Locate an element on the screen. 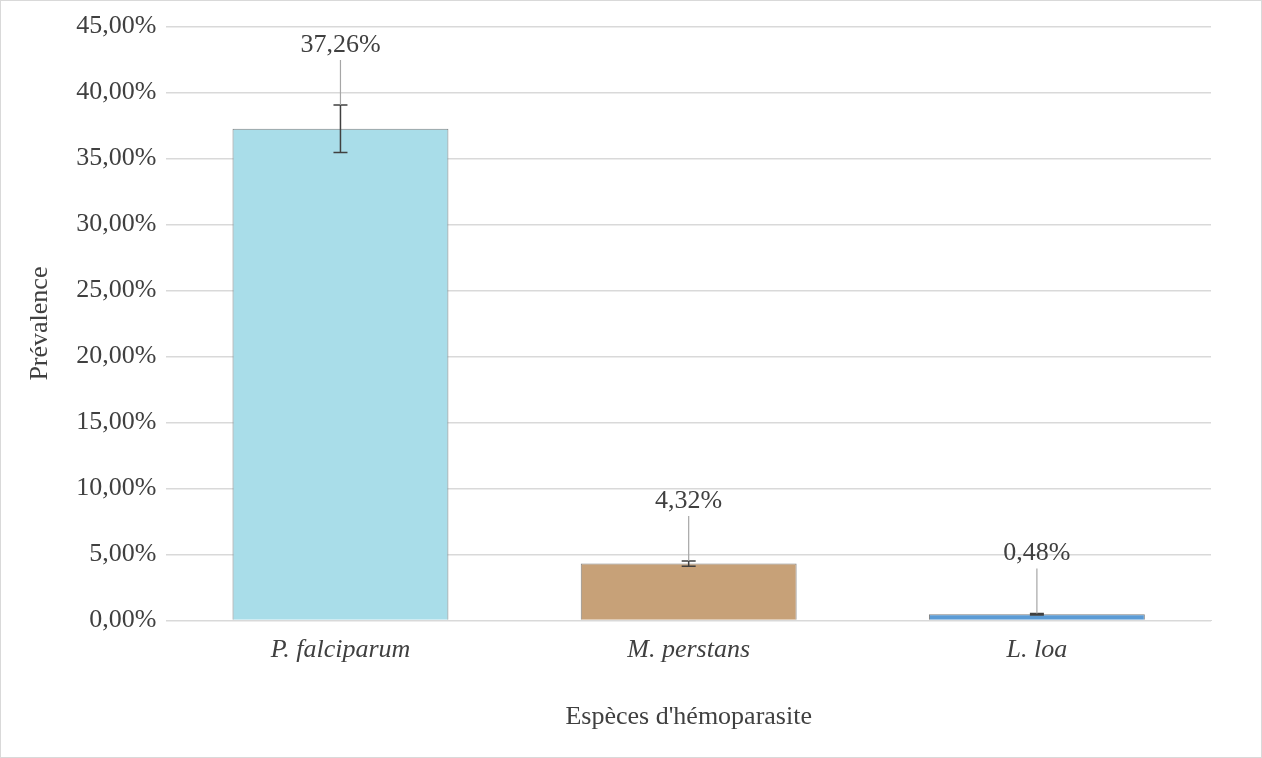 The height and width of the screenshot is (758, 1262). x-tick-label: P. falciparum is located at coordinates (340, 649).